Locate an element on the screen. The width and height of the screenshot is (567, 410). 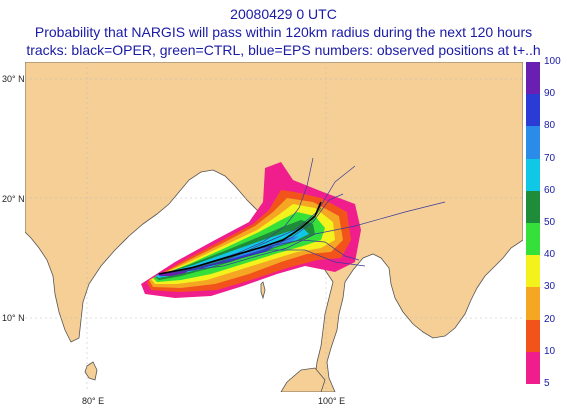
scale-label-30: 30 is located at coordinates (550, 287).